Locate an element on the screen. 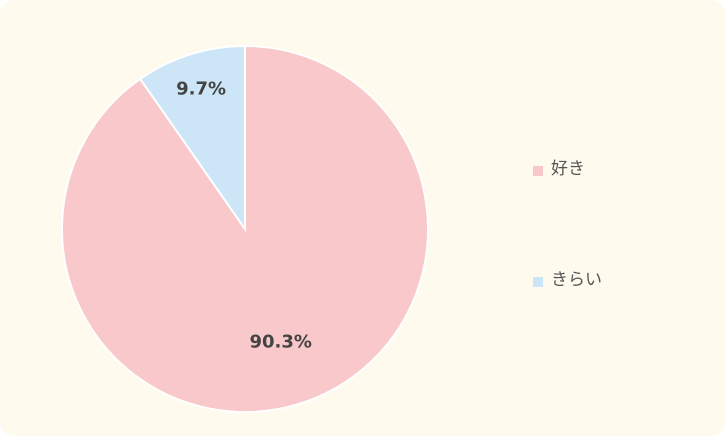 This screenshot has height=440, width=725. value-label: 90.3% is located at coordinates (280, 341).